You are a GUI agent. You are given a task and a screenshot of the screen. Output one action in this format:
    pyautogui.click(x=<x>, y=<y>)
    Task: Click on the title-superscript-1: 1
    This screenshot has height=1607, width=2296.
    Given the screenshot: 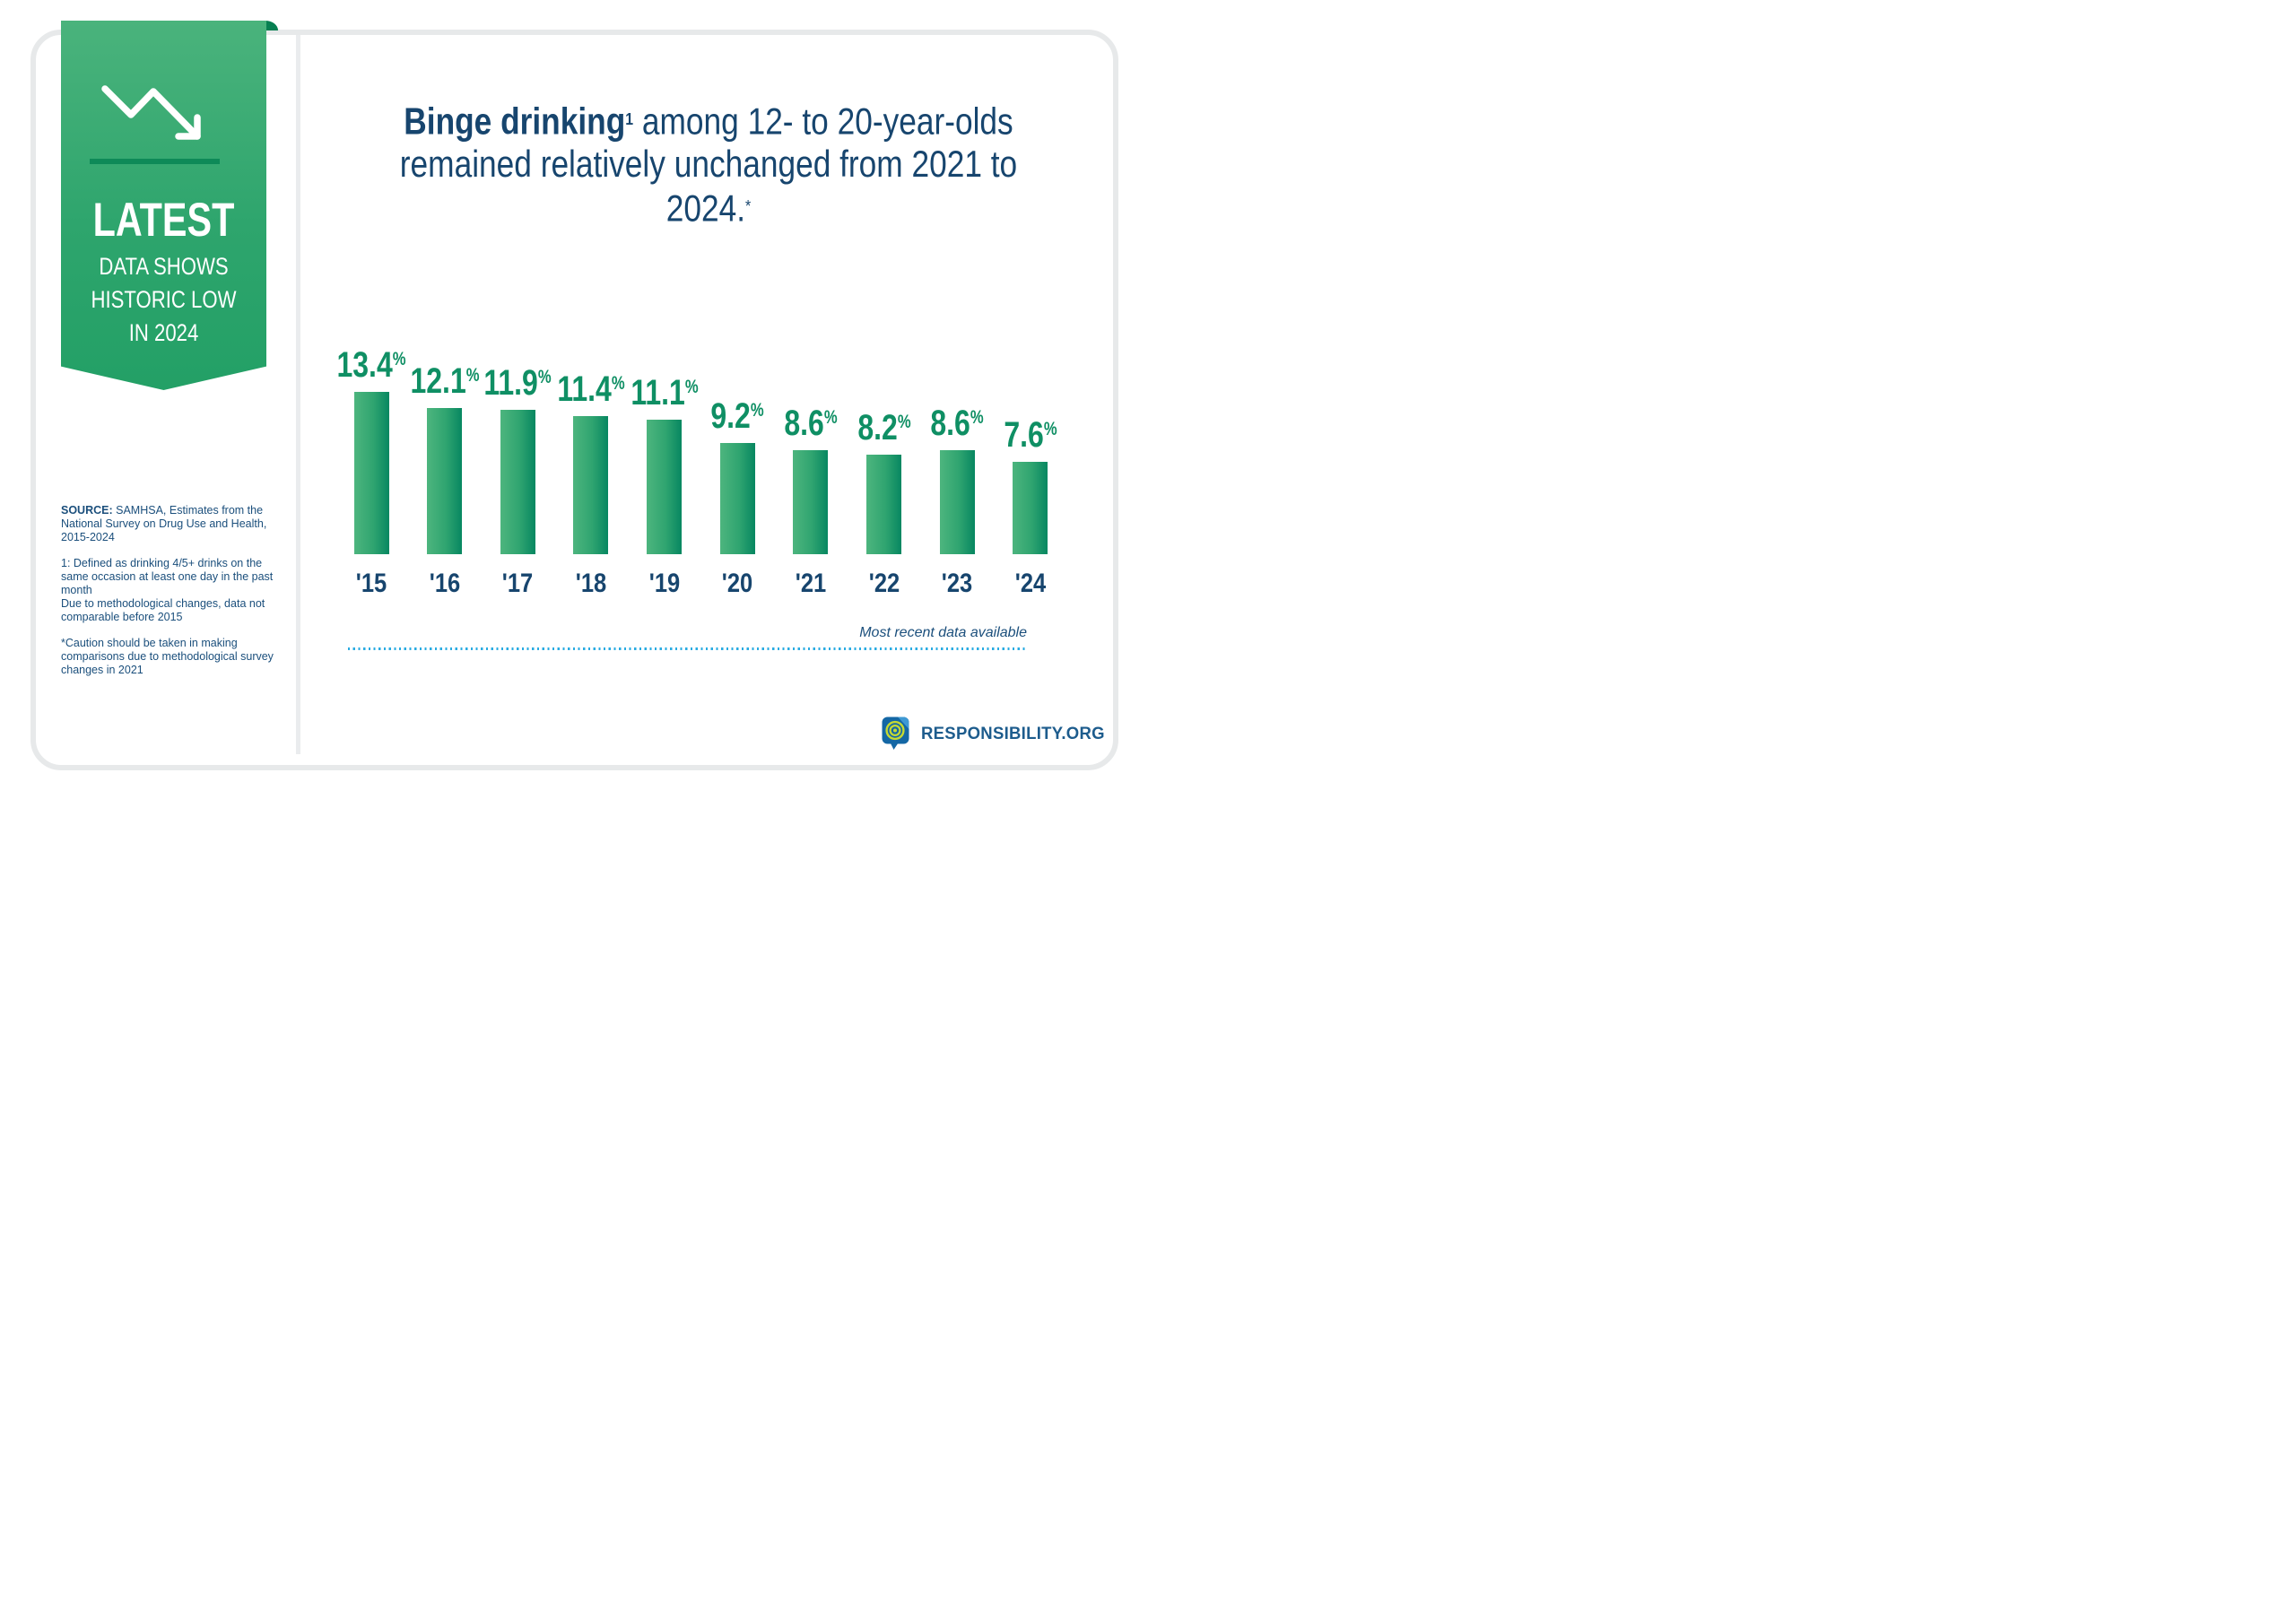 What is the action you would take?
    pyautogui.click(x=629, y=120)
    